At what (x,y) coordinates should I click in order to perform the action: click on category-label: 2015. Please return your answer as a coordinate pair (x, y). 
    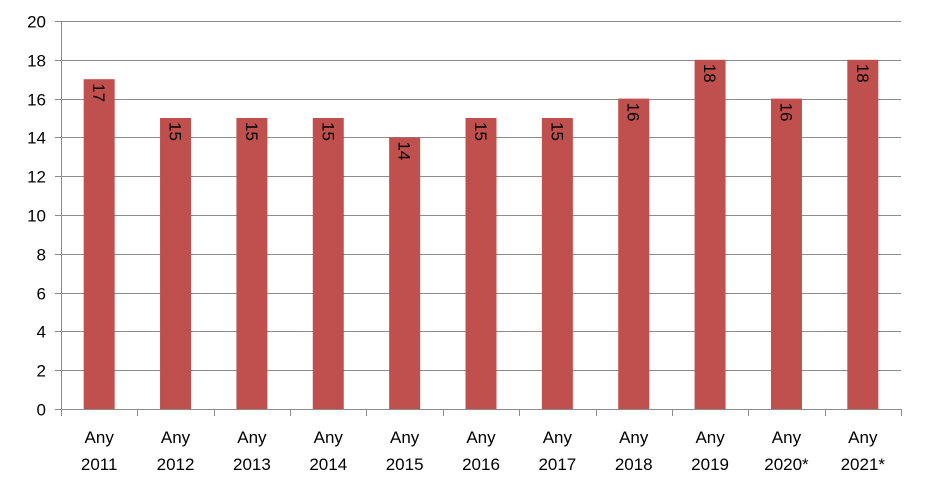
    Looking at the image, I should click on (405, 464).